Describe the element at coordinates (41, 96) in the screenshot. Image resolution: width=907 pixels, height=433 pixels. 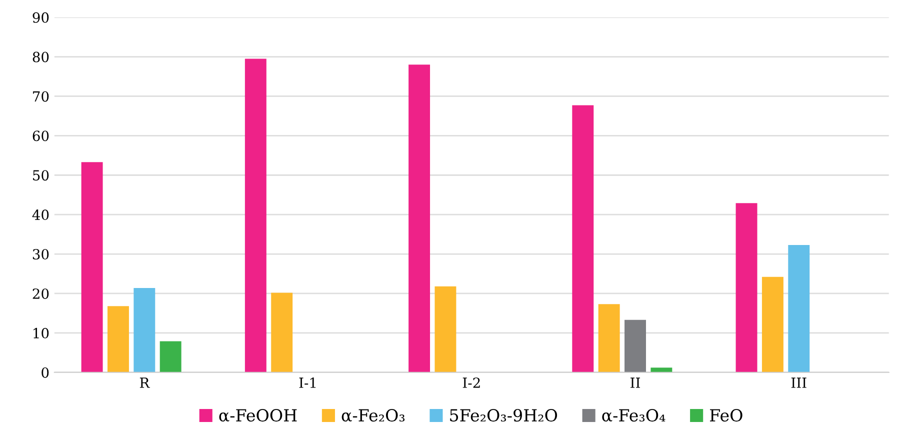
I see `y-tick-label: 70` at that location.